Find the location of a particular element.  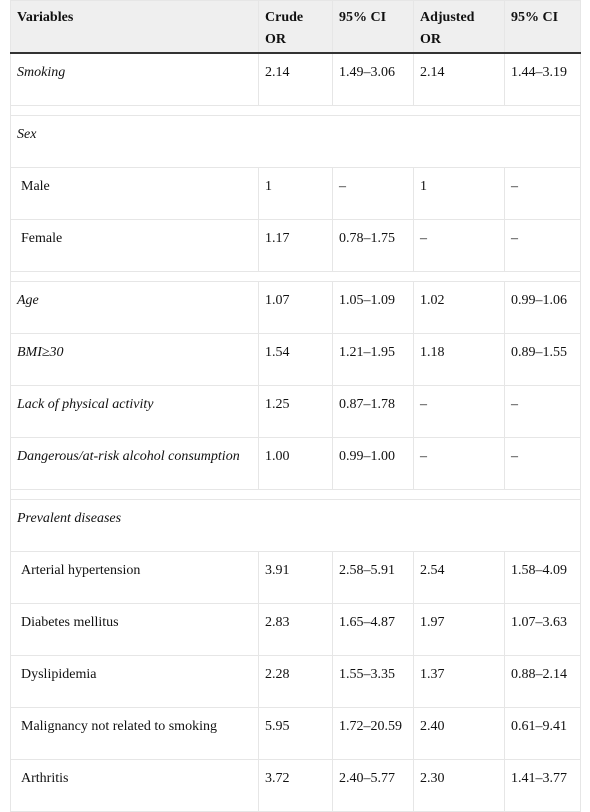

cell-crude-or: 5.95 is located at coordinates (295, 733).